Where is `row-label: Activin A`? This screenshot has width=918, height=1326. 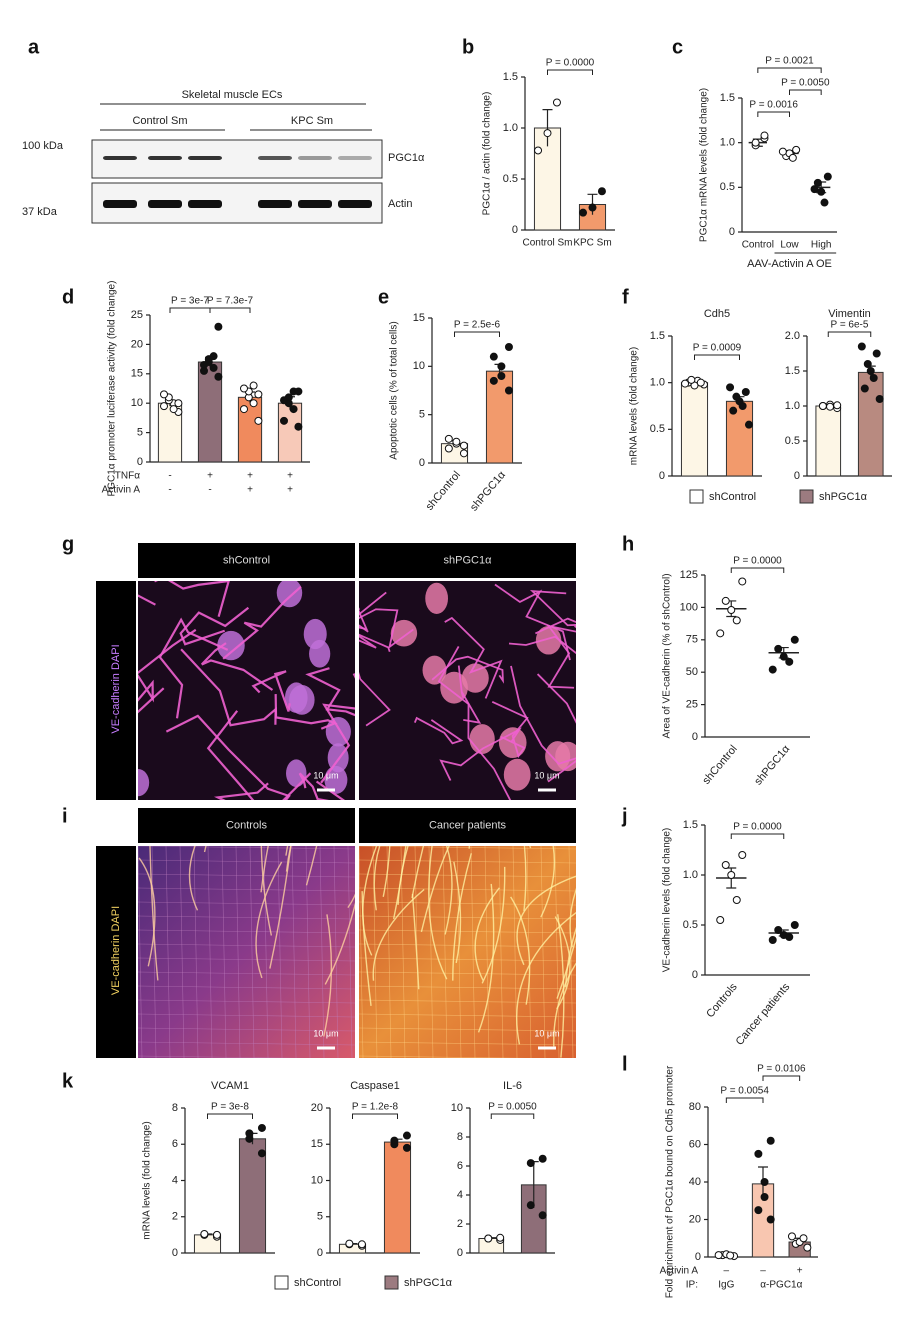 row-label: Activin A is located at coordinates (121, 490).